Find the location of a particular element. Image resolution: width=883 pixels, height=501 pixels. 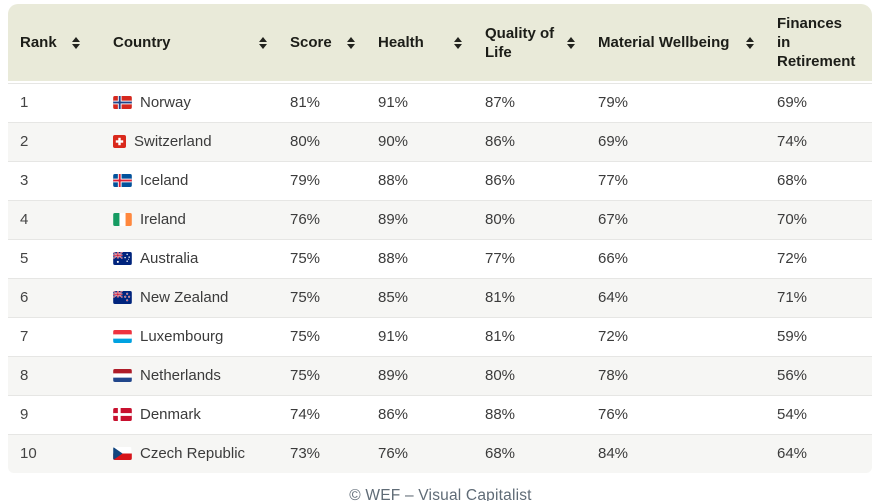

denmark-flag-icon is located at coordinates (122, 414).